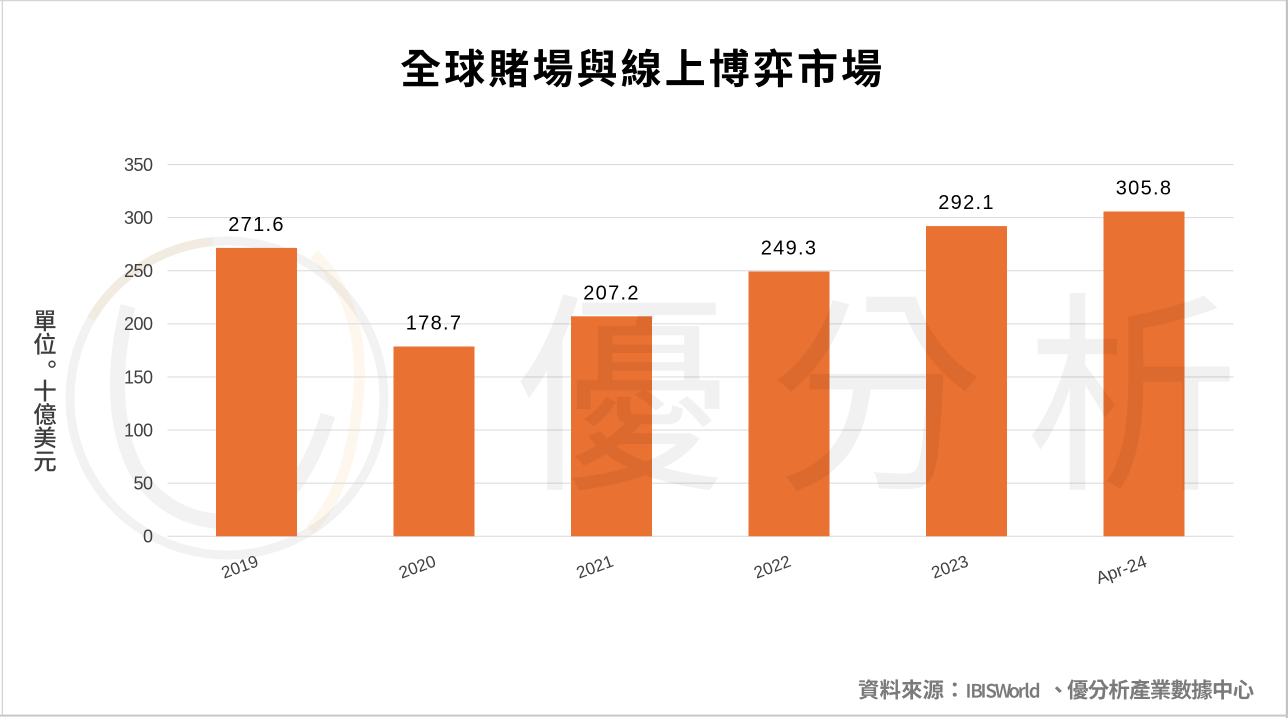 This screenshot has width=1288, height=718. Describe the element at coordinates (138, 430) in the screenshot. I see `svg-text: 100` at that location.